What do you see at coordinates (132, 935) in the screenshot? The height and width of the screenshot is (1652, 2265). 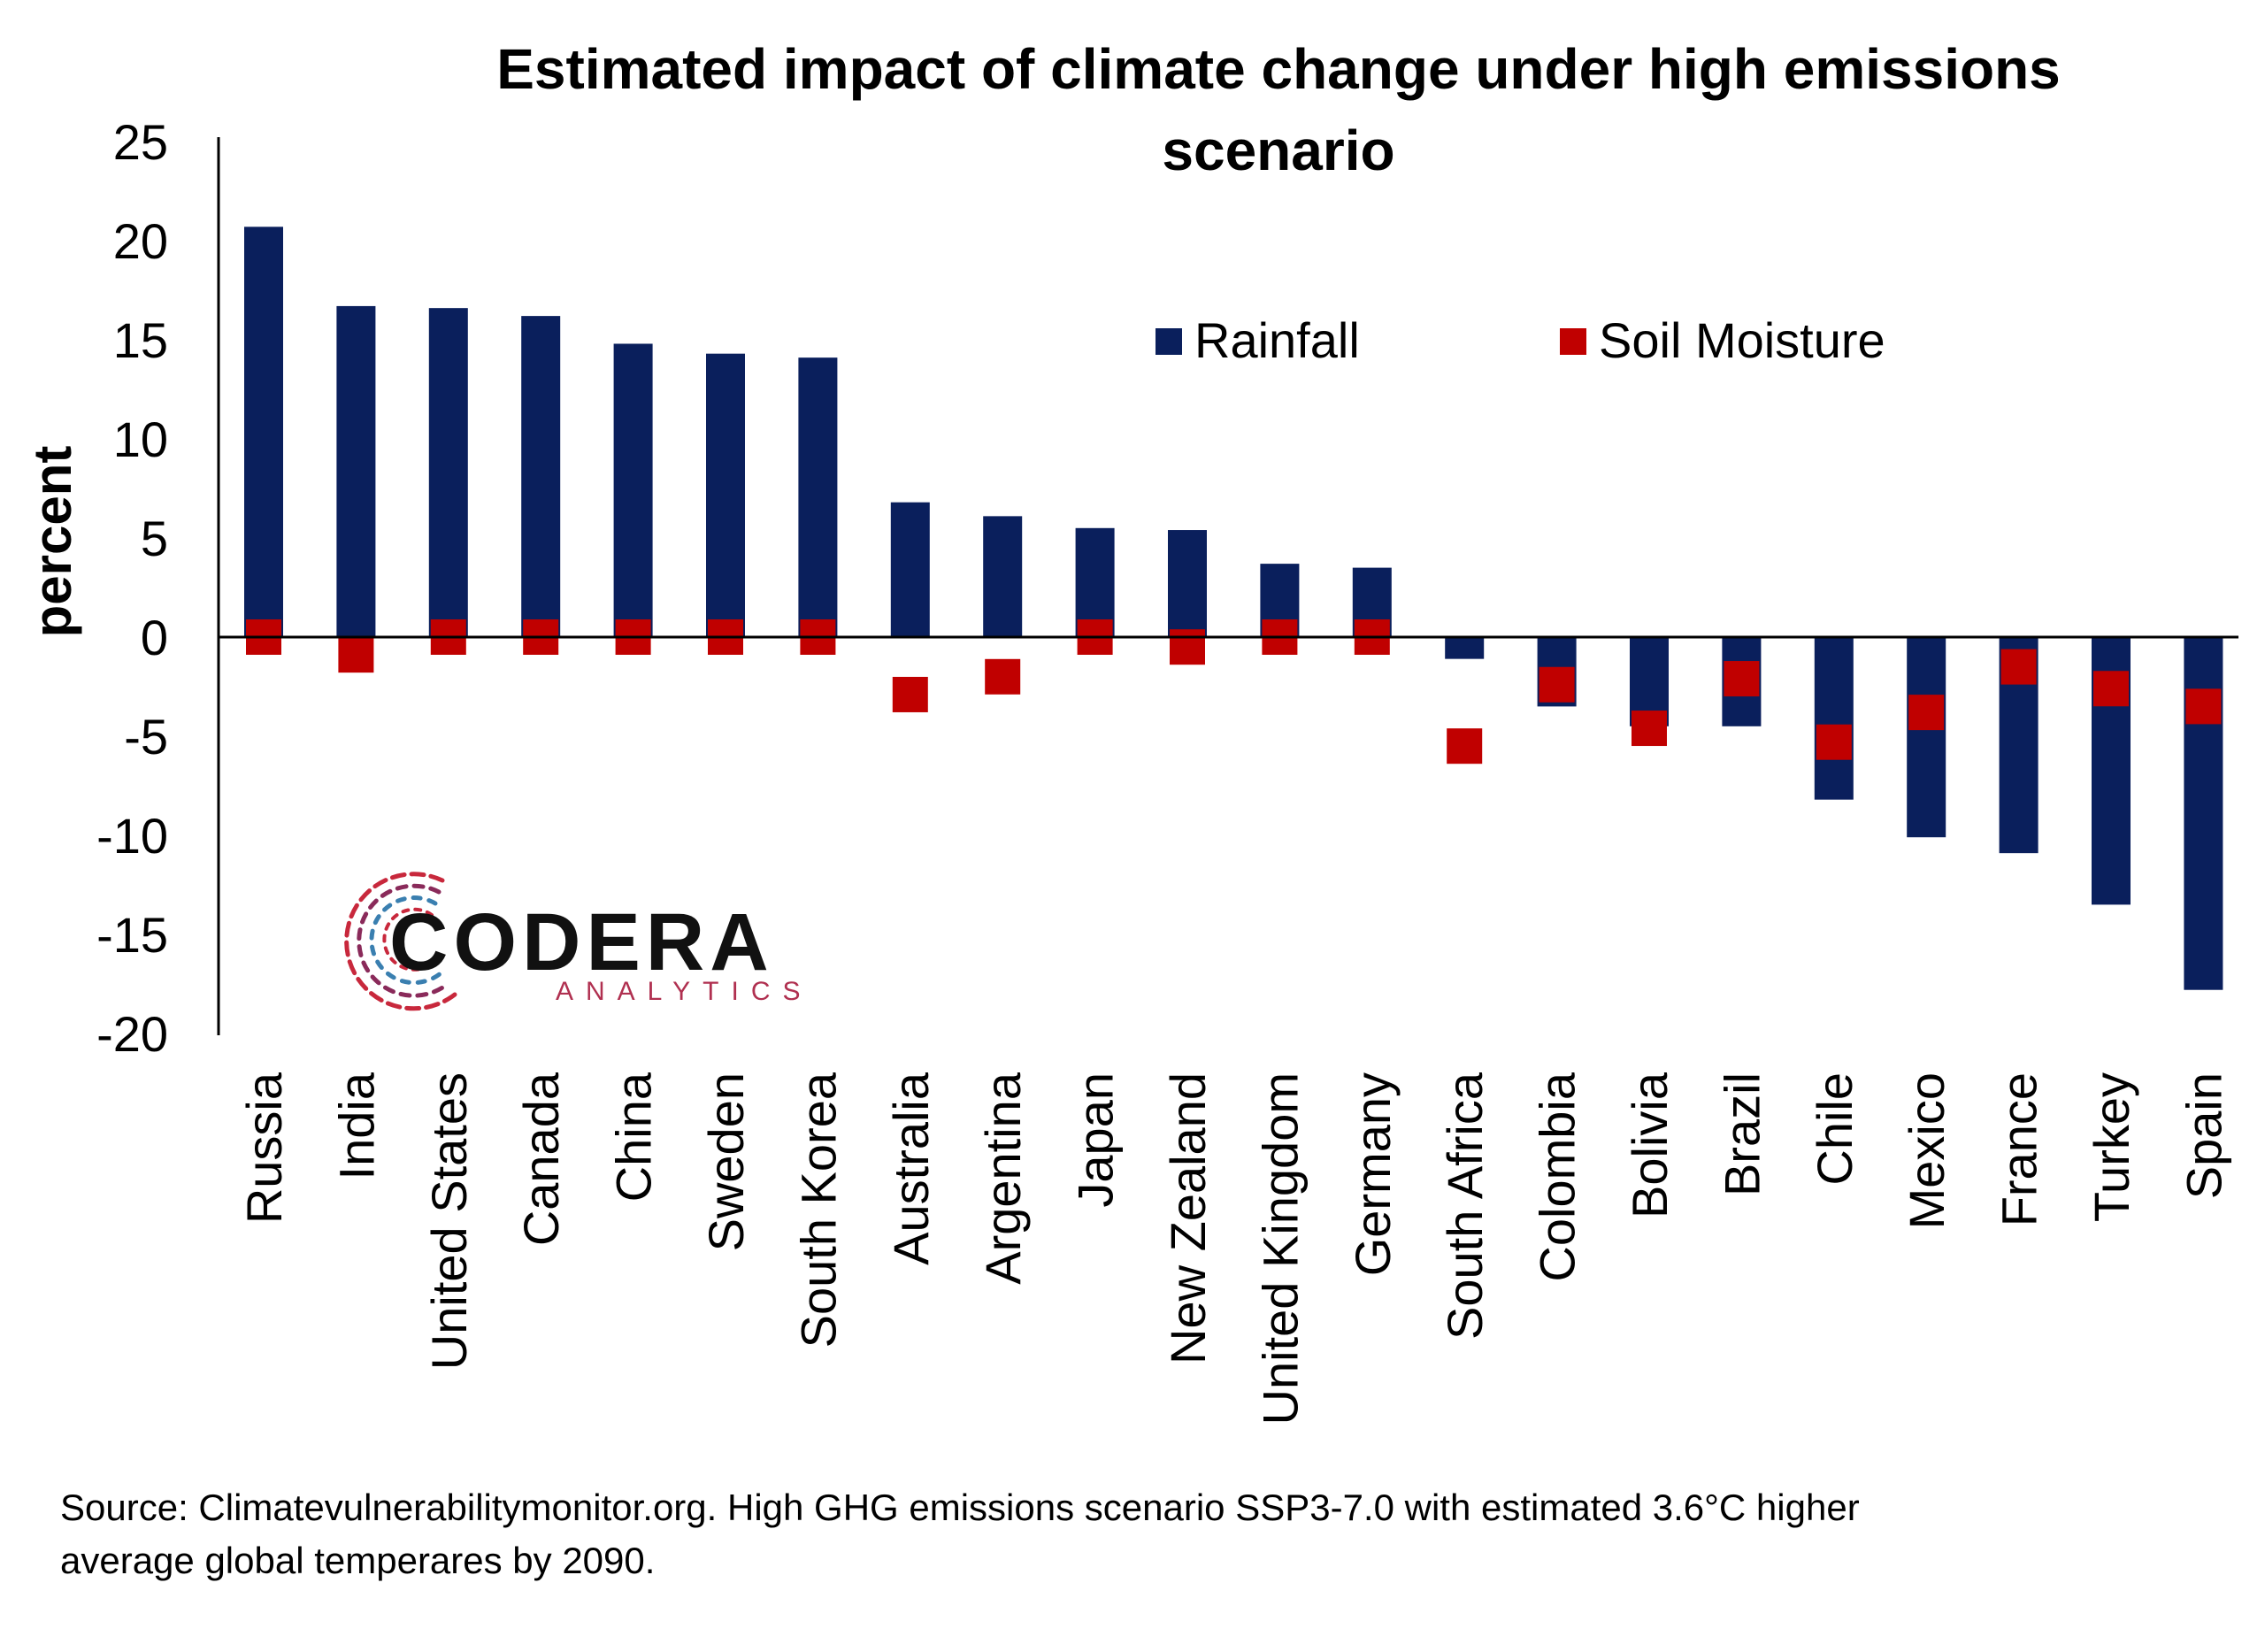 I see `y-tick-label: -15` at bounding box center [132, 935].